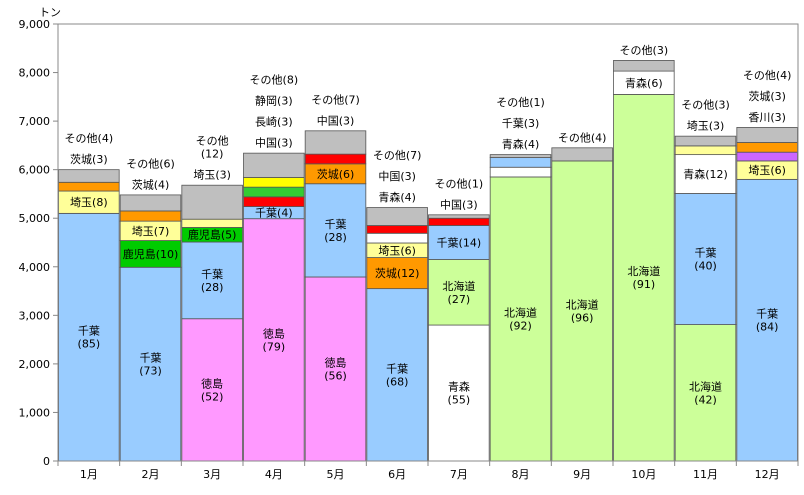 The height and width of the screenshot is (495, 804). What do you see at coordinates (520, 325) in the screenshot?
I see `segment-label-line: (92)` at bounding box center [520, 325].